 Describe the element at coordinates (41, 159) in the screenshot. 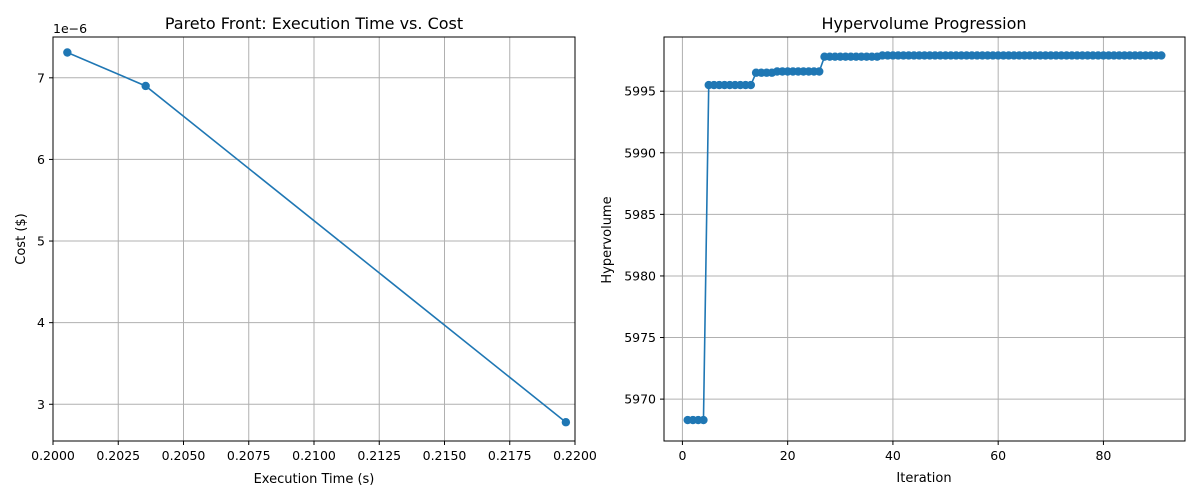

I see `y-tick-label: 6` at that location.